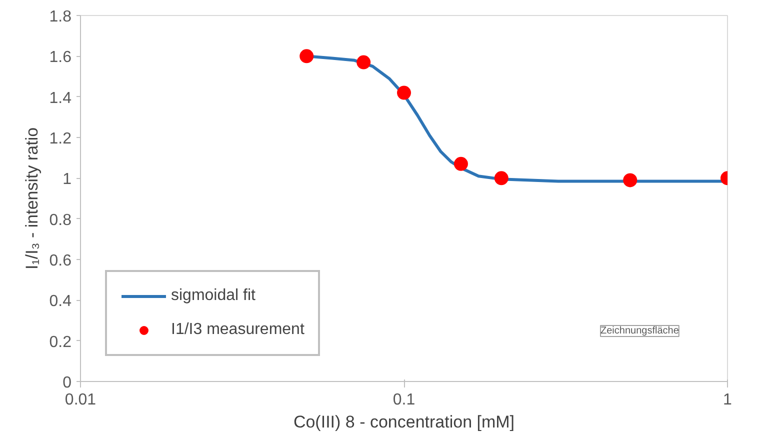  I want to click on y-tick-label: 0.4, so click(60, 301).